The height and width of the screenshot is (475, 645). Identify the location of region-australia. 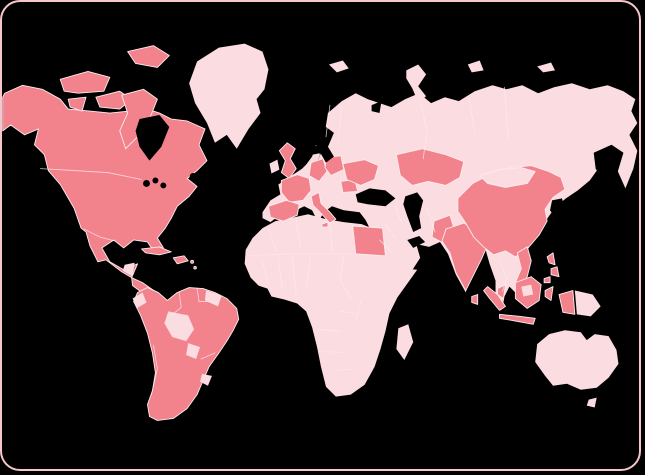
(577, 360).